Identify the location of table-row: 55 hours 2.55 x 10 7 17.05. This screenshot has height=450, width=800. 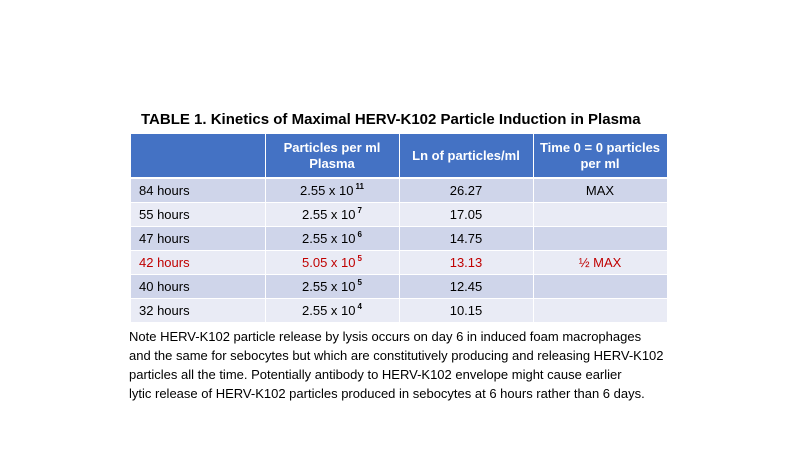
(399, 214).